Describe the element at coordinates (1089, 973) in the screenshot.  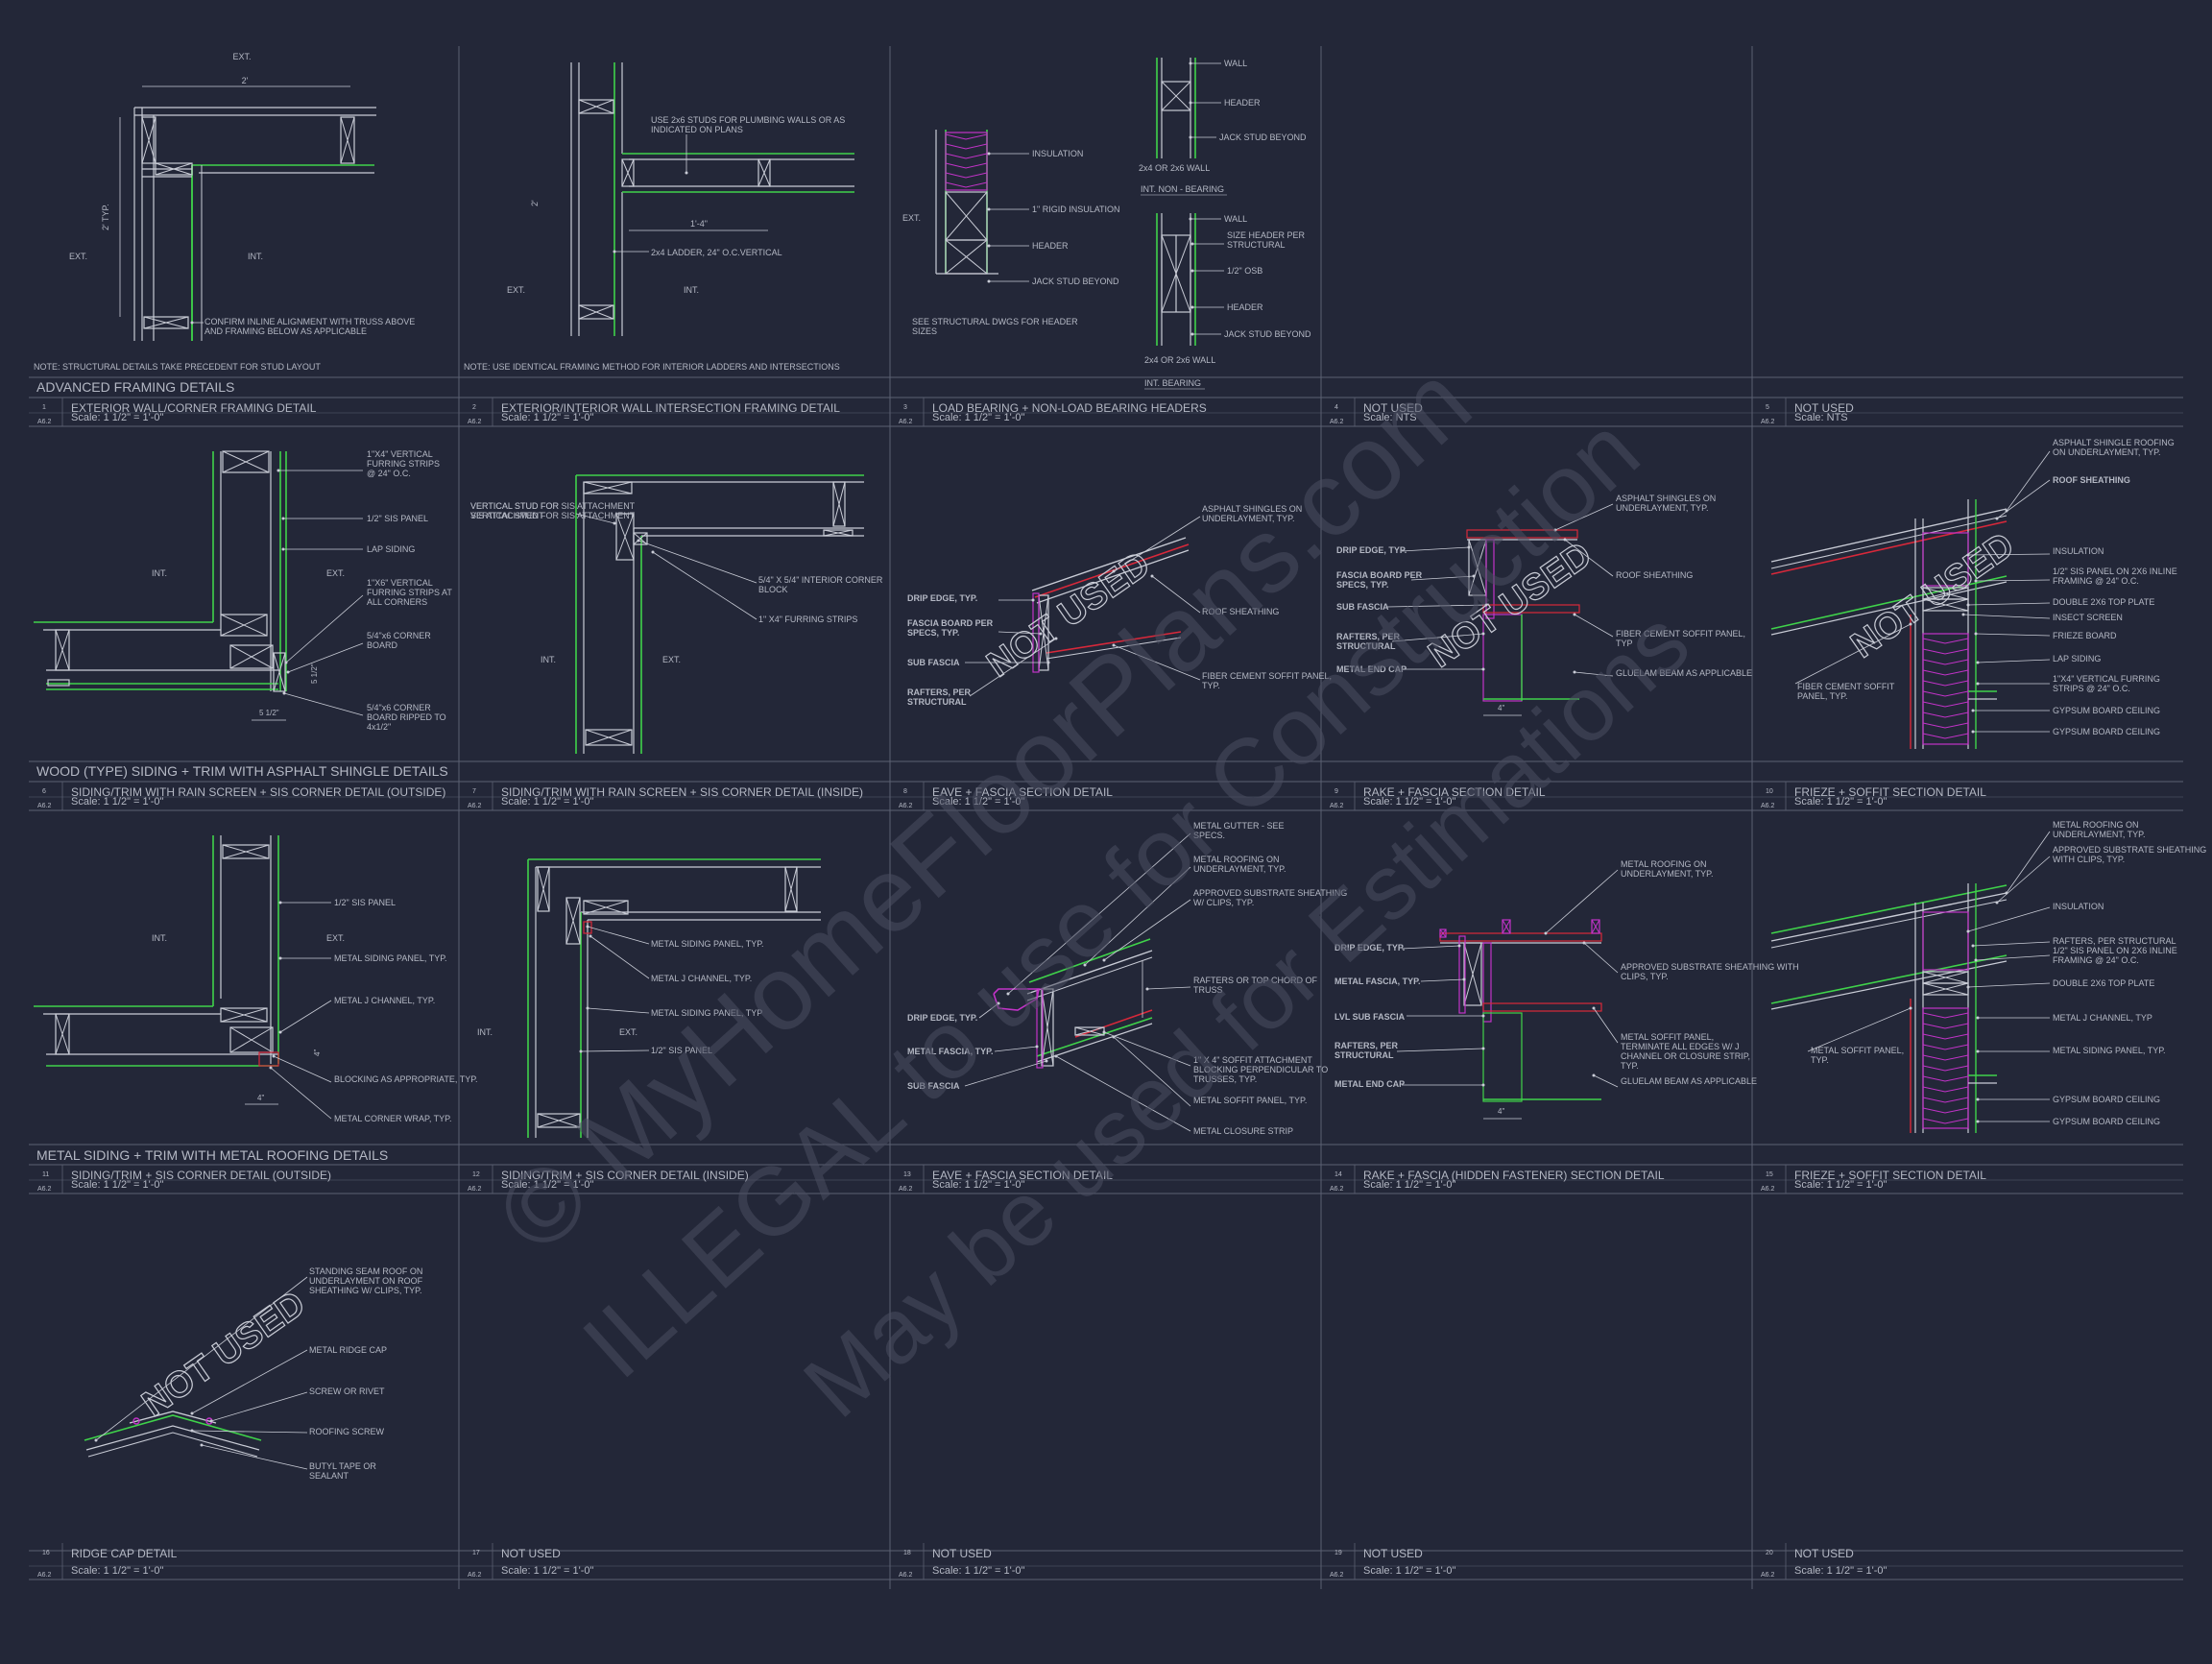
I see `roof-line` at that location.